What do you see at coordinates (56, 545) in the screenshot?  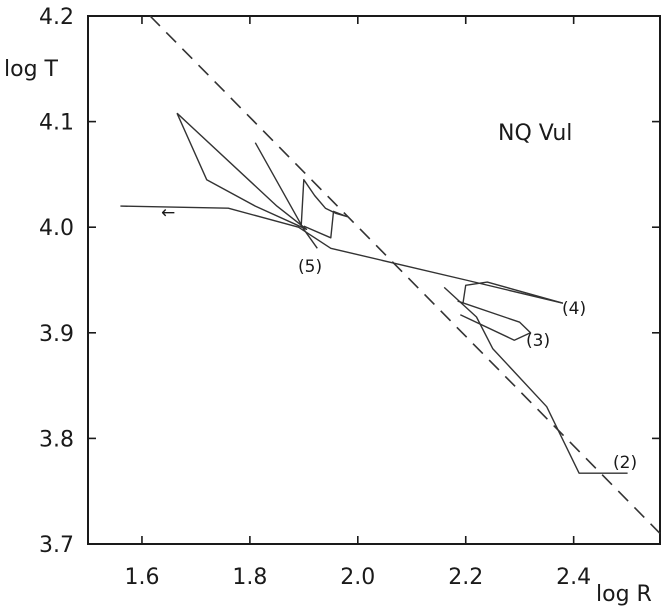 I see `y-tick-label: 3.7` at bounding box center [56, 545].